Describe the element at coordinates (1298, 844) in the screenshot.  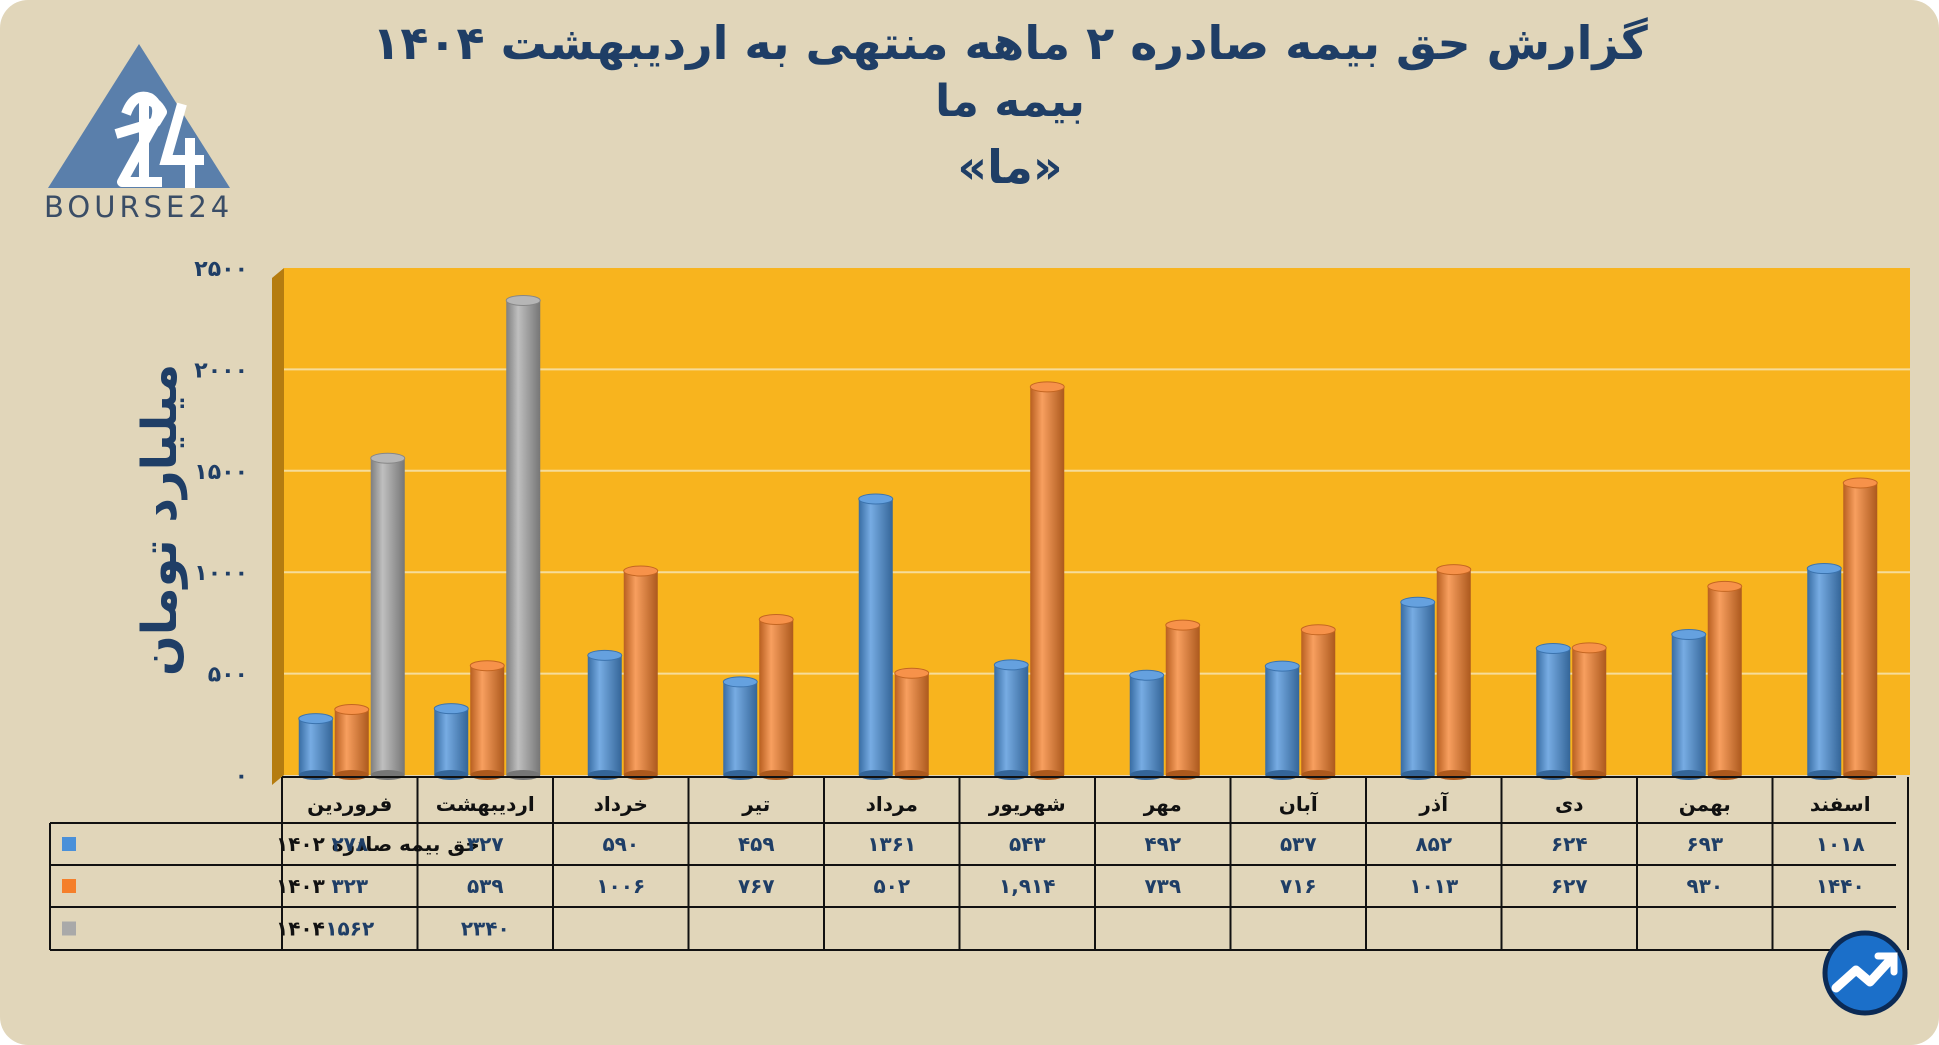
I see `data-label: ۵۳۷` at that location.